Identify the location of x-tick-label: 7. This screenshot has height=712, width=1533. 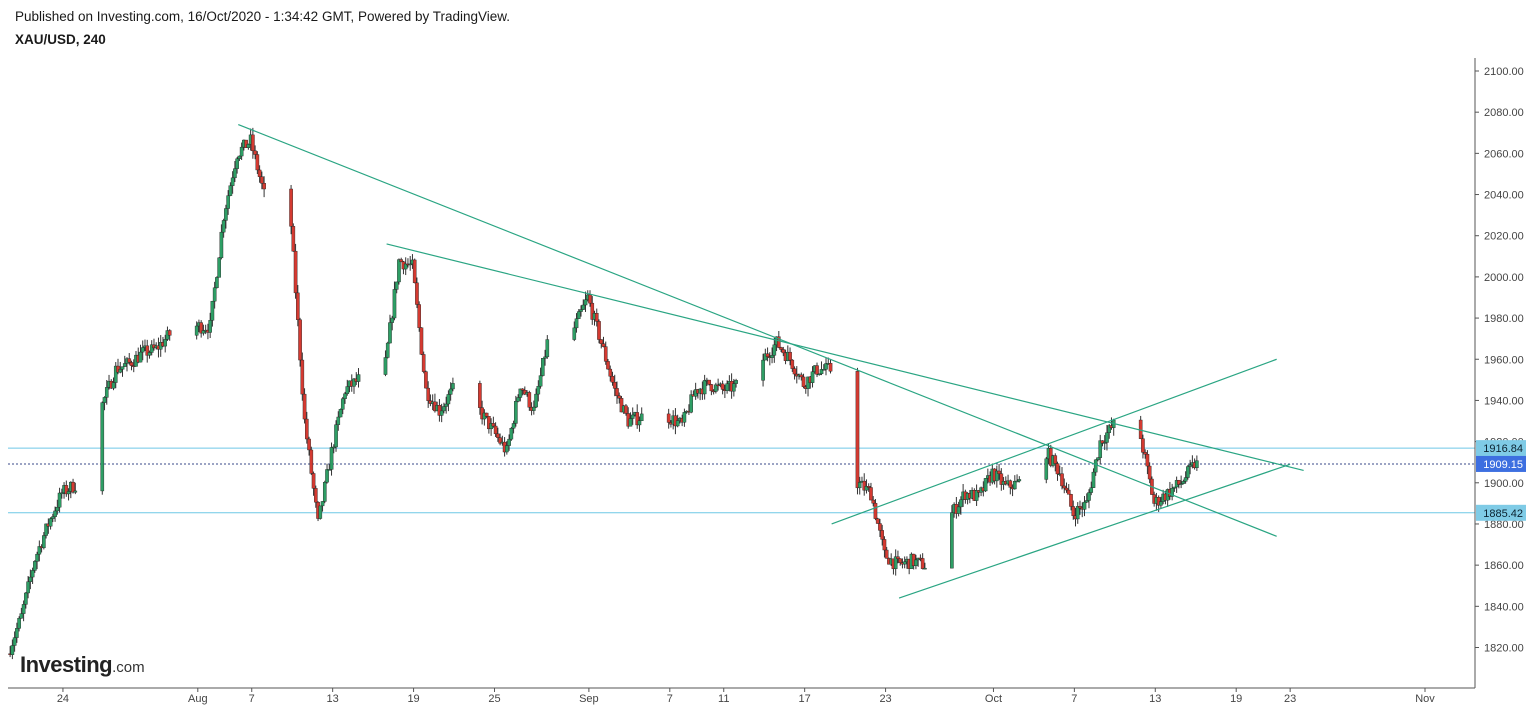
(252, 699).